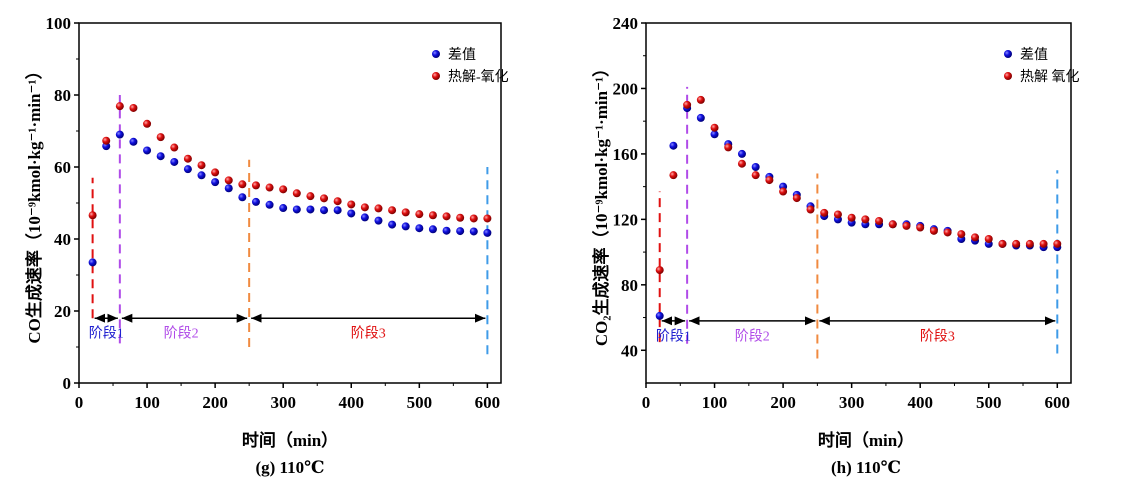  I want to click on y-axis-label: CO生成速率（10⁻⁹kmol·kg⁻¹·min⁻¹）, so click(34, 202).